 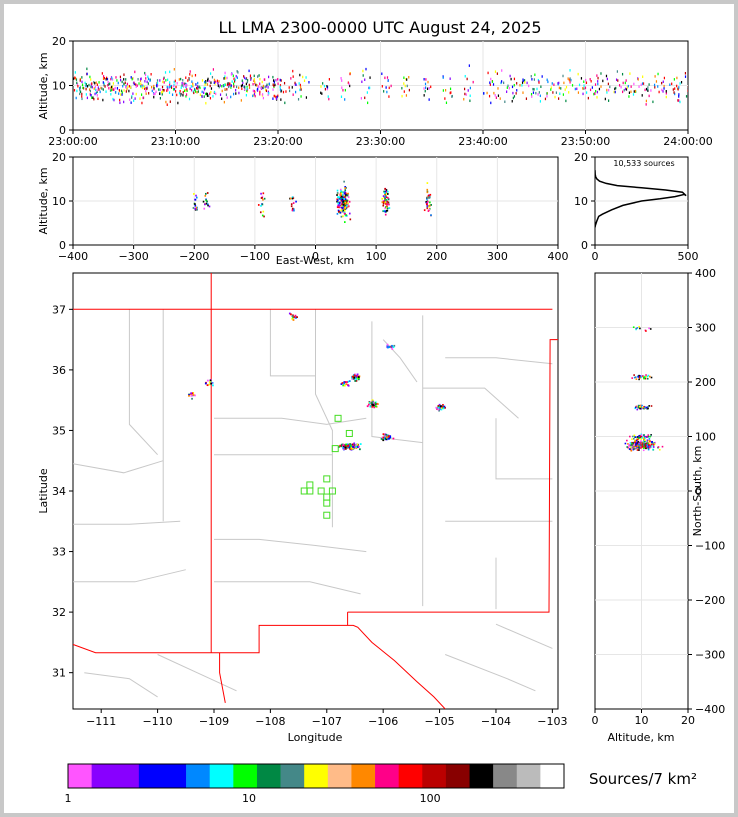 What do you see at coordinates (595, 256) in the screenshot?
I see `count-axis-tick-label: 0` at bounding box center [595, 256].